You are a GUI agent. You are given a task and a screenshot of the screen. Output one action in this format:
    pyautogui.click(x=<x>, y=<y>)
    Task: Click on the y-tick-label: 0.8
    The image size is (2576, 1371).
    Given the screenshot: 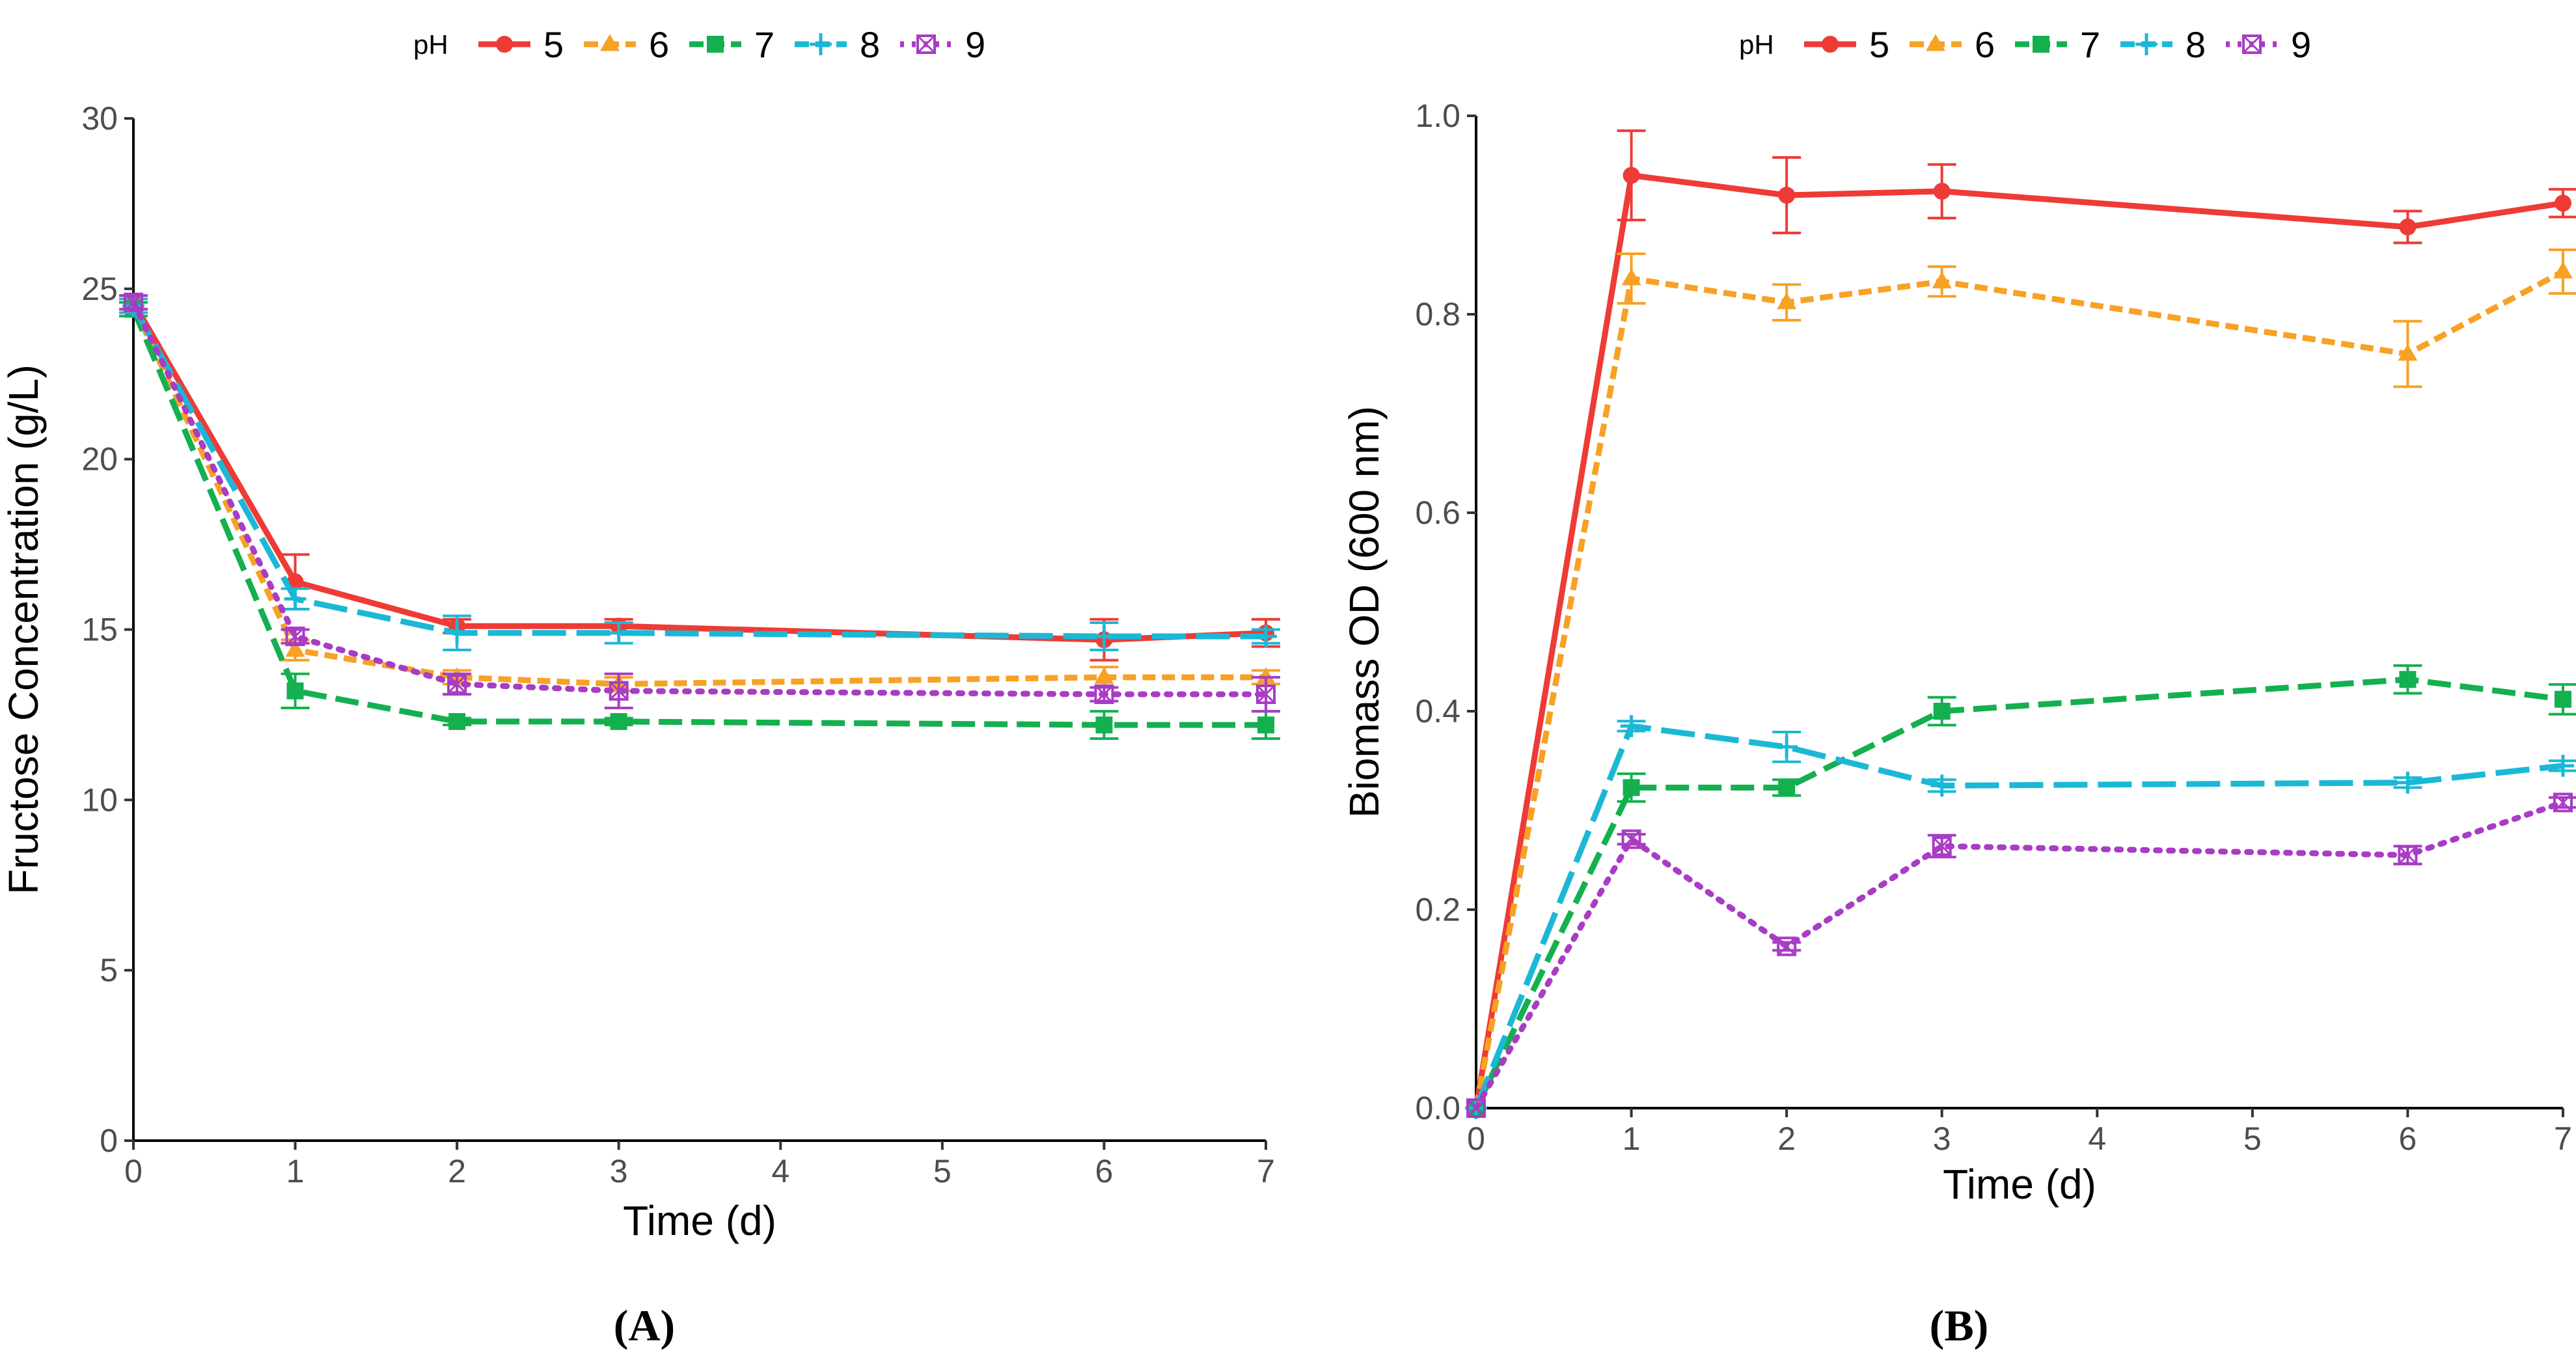 What is the action you would take?
    pyautogui.click(x=1438, y=314)
    